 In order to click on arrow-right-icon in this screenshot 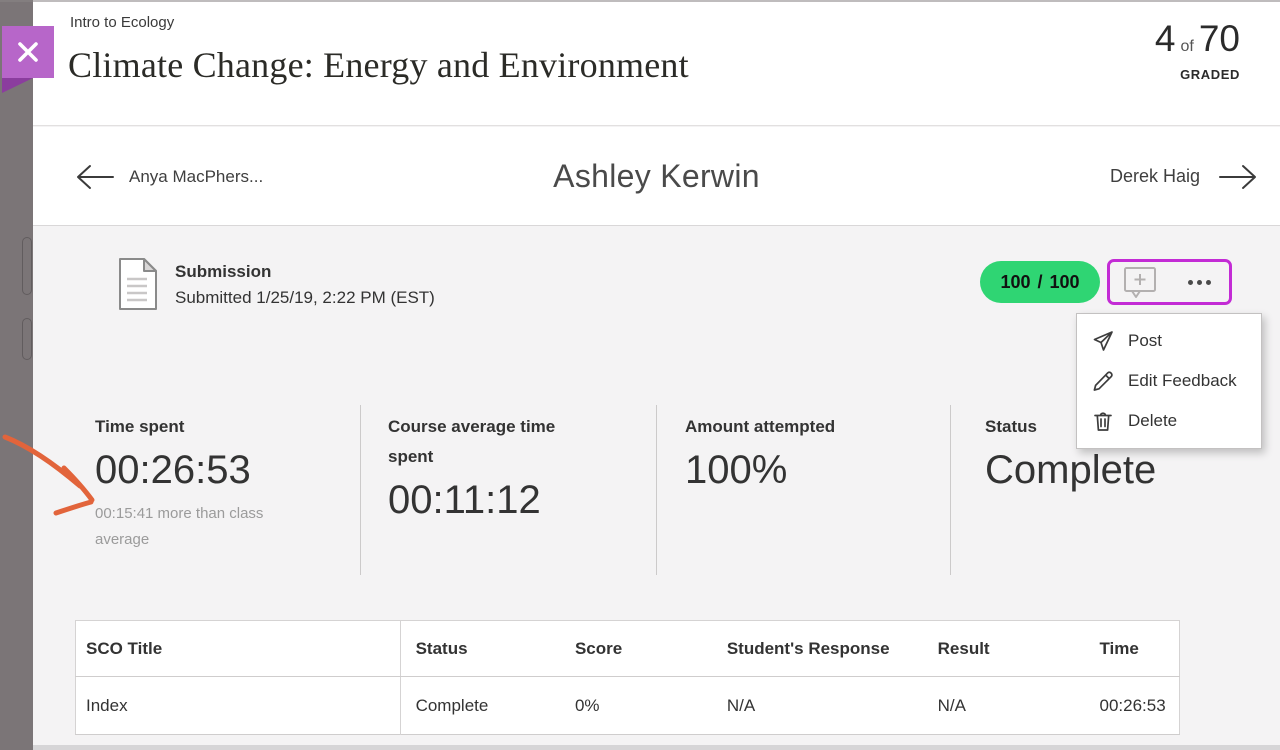, I will do `click(1237, 176)`.